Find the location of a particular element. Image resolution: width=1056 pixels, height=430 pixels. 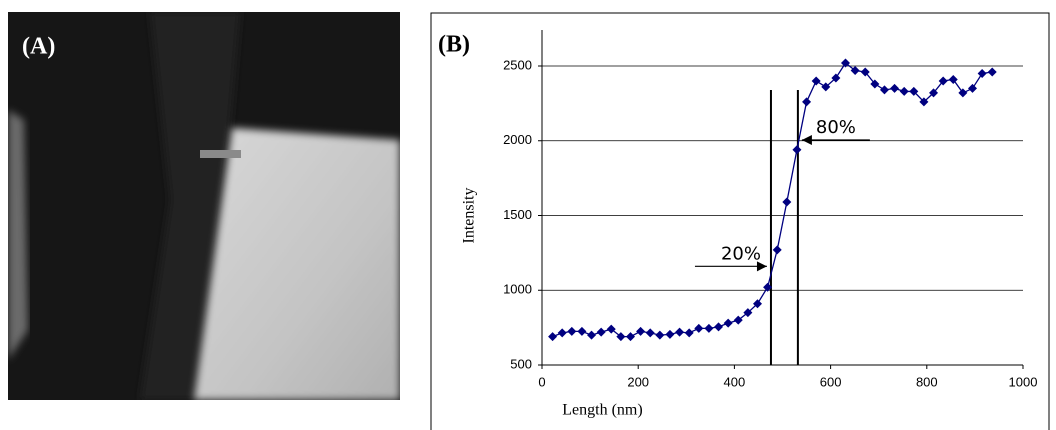

y-axis-label: Intensity is located at coordinates (469, 216).